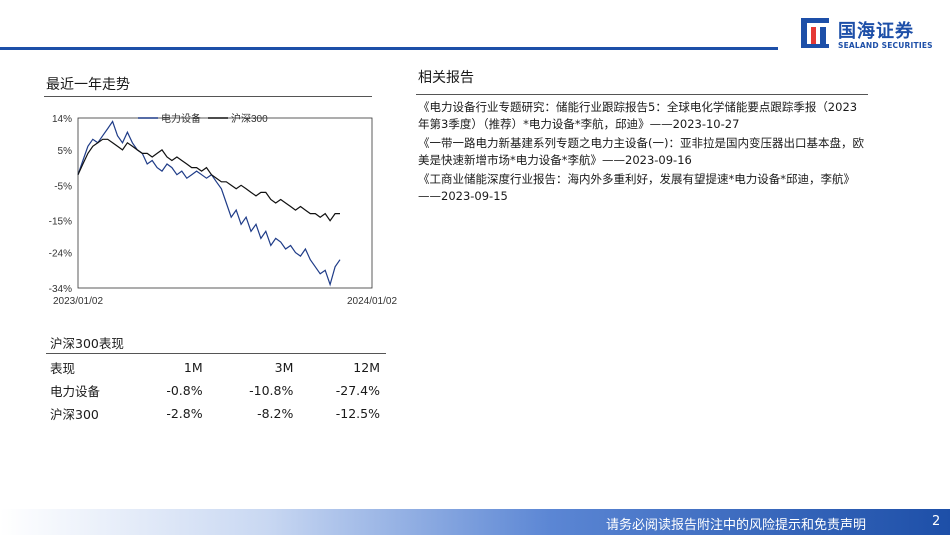  I want to click on legend-label: 电力设备, so click(181, 118).